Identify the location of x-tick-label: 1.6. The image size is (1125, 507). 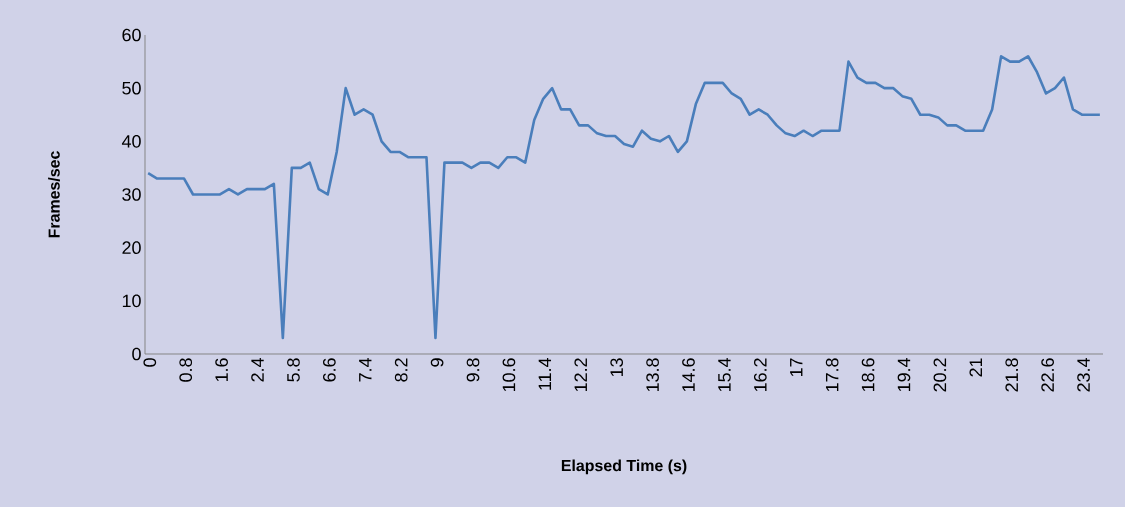
(221, 370).